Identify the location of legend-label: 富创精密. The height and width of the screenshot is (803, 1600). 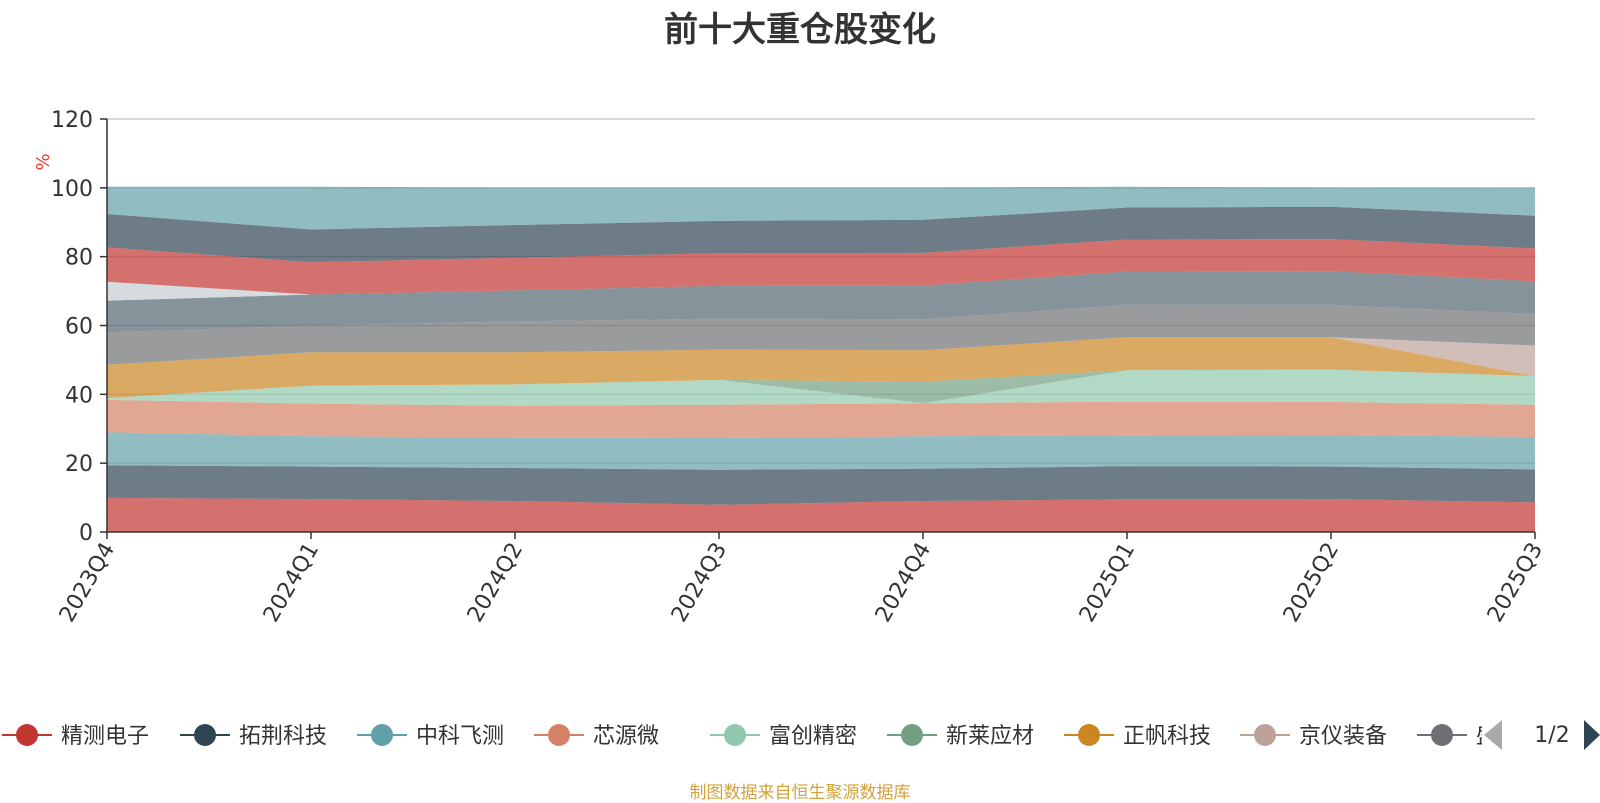
(813, 736).